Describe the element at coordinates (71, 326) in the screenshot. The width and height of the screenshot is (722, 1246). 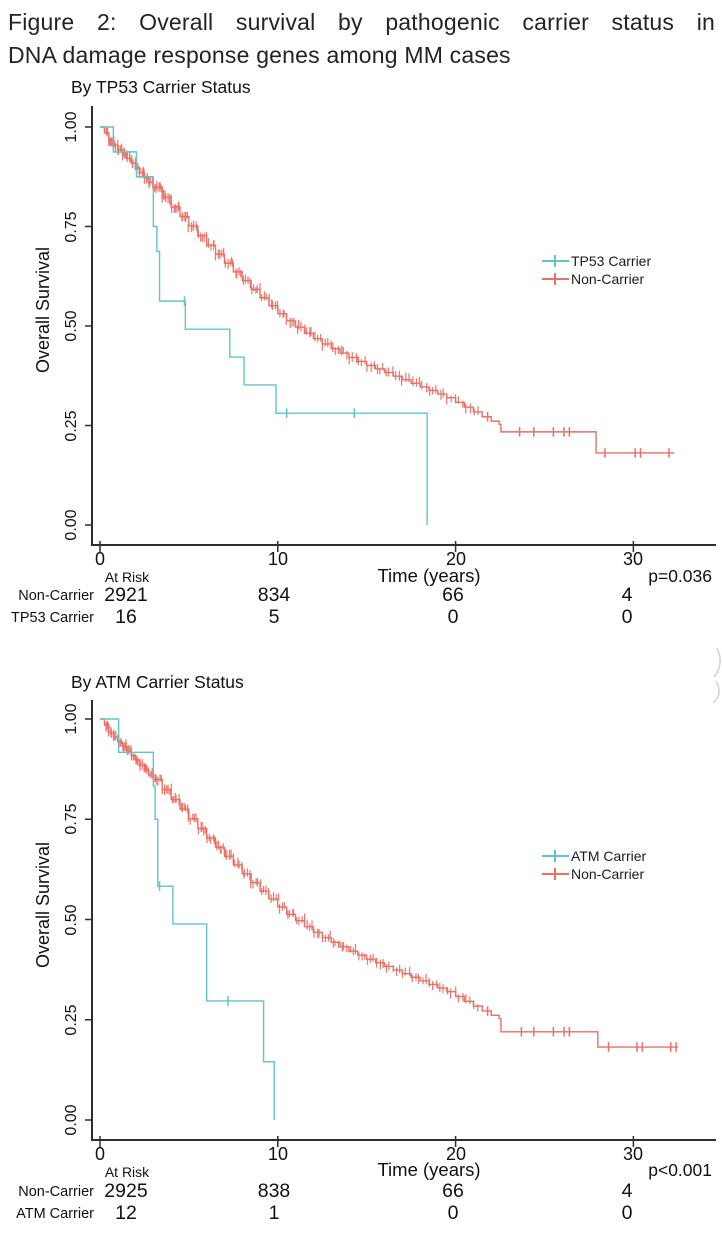
I see `panel1-ytick-0.50: 0.50` at that location.